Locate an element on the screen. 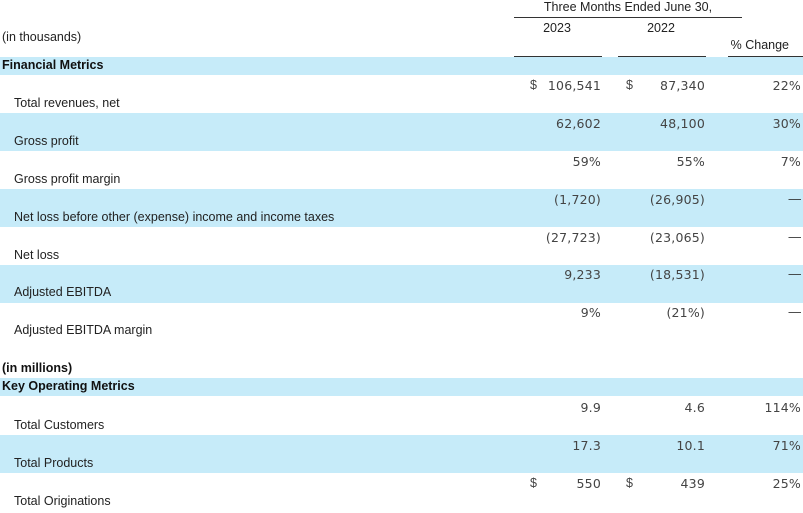 The height and width of the screenshot is (513, 803). value-2023: 17.3 is located at coordinates (586, 445).